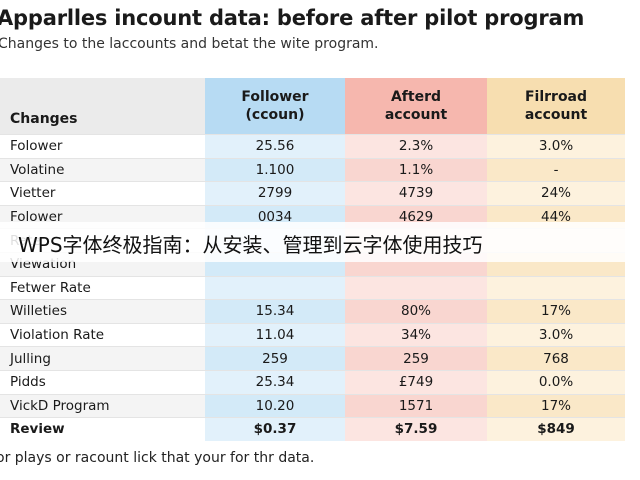  What do you see at coordinates (275, 193) in the screenshot?
I see `table-cell: 2799` at bounding box center [275, 193].